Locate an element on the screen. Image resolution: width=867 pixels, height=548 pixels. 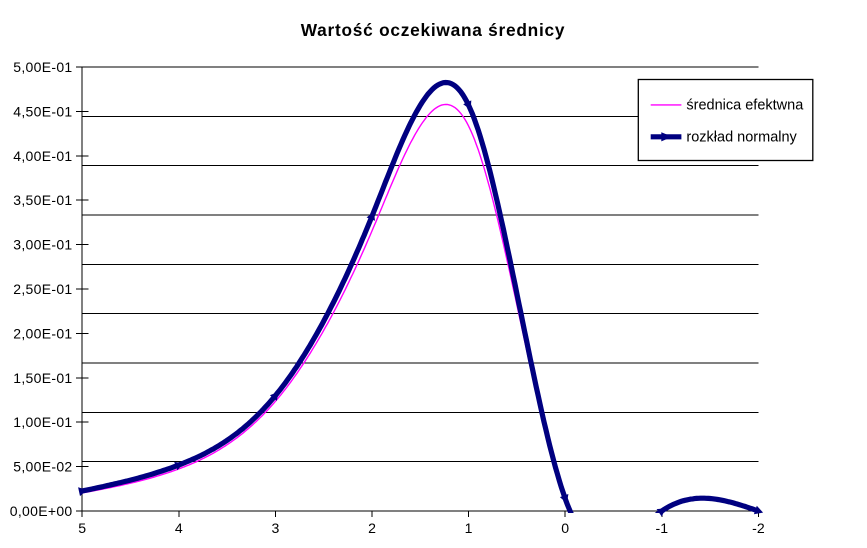
svg-text: 4,50E-01 is located at coordinates (42, 111).